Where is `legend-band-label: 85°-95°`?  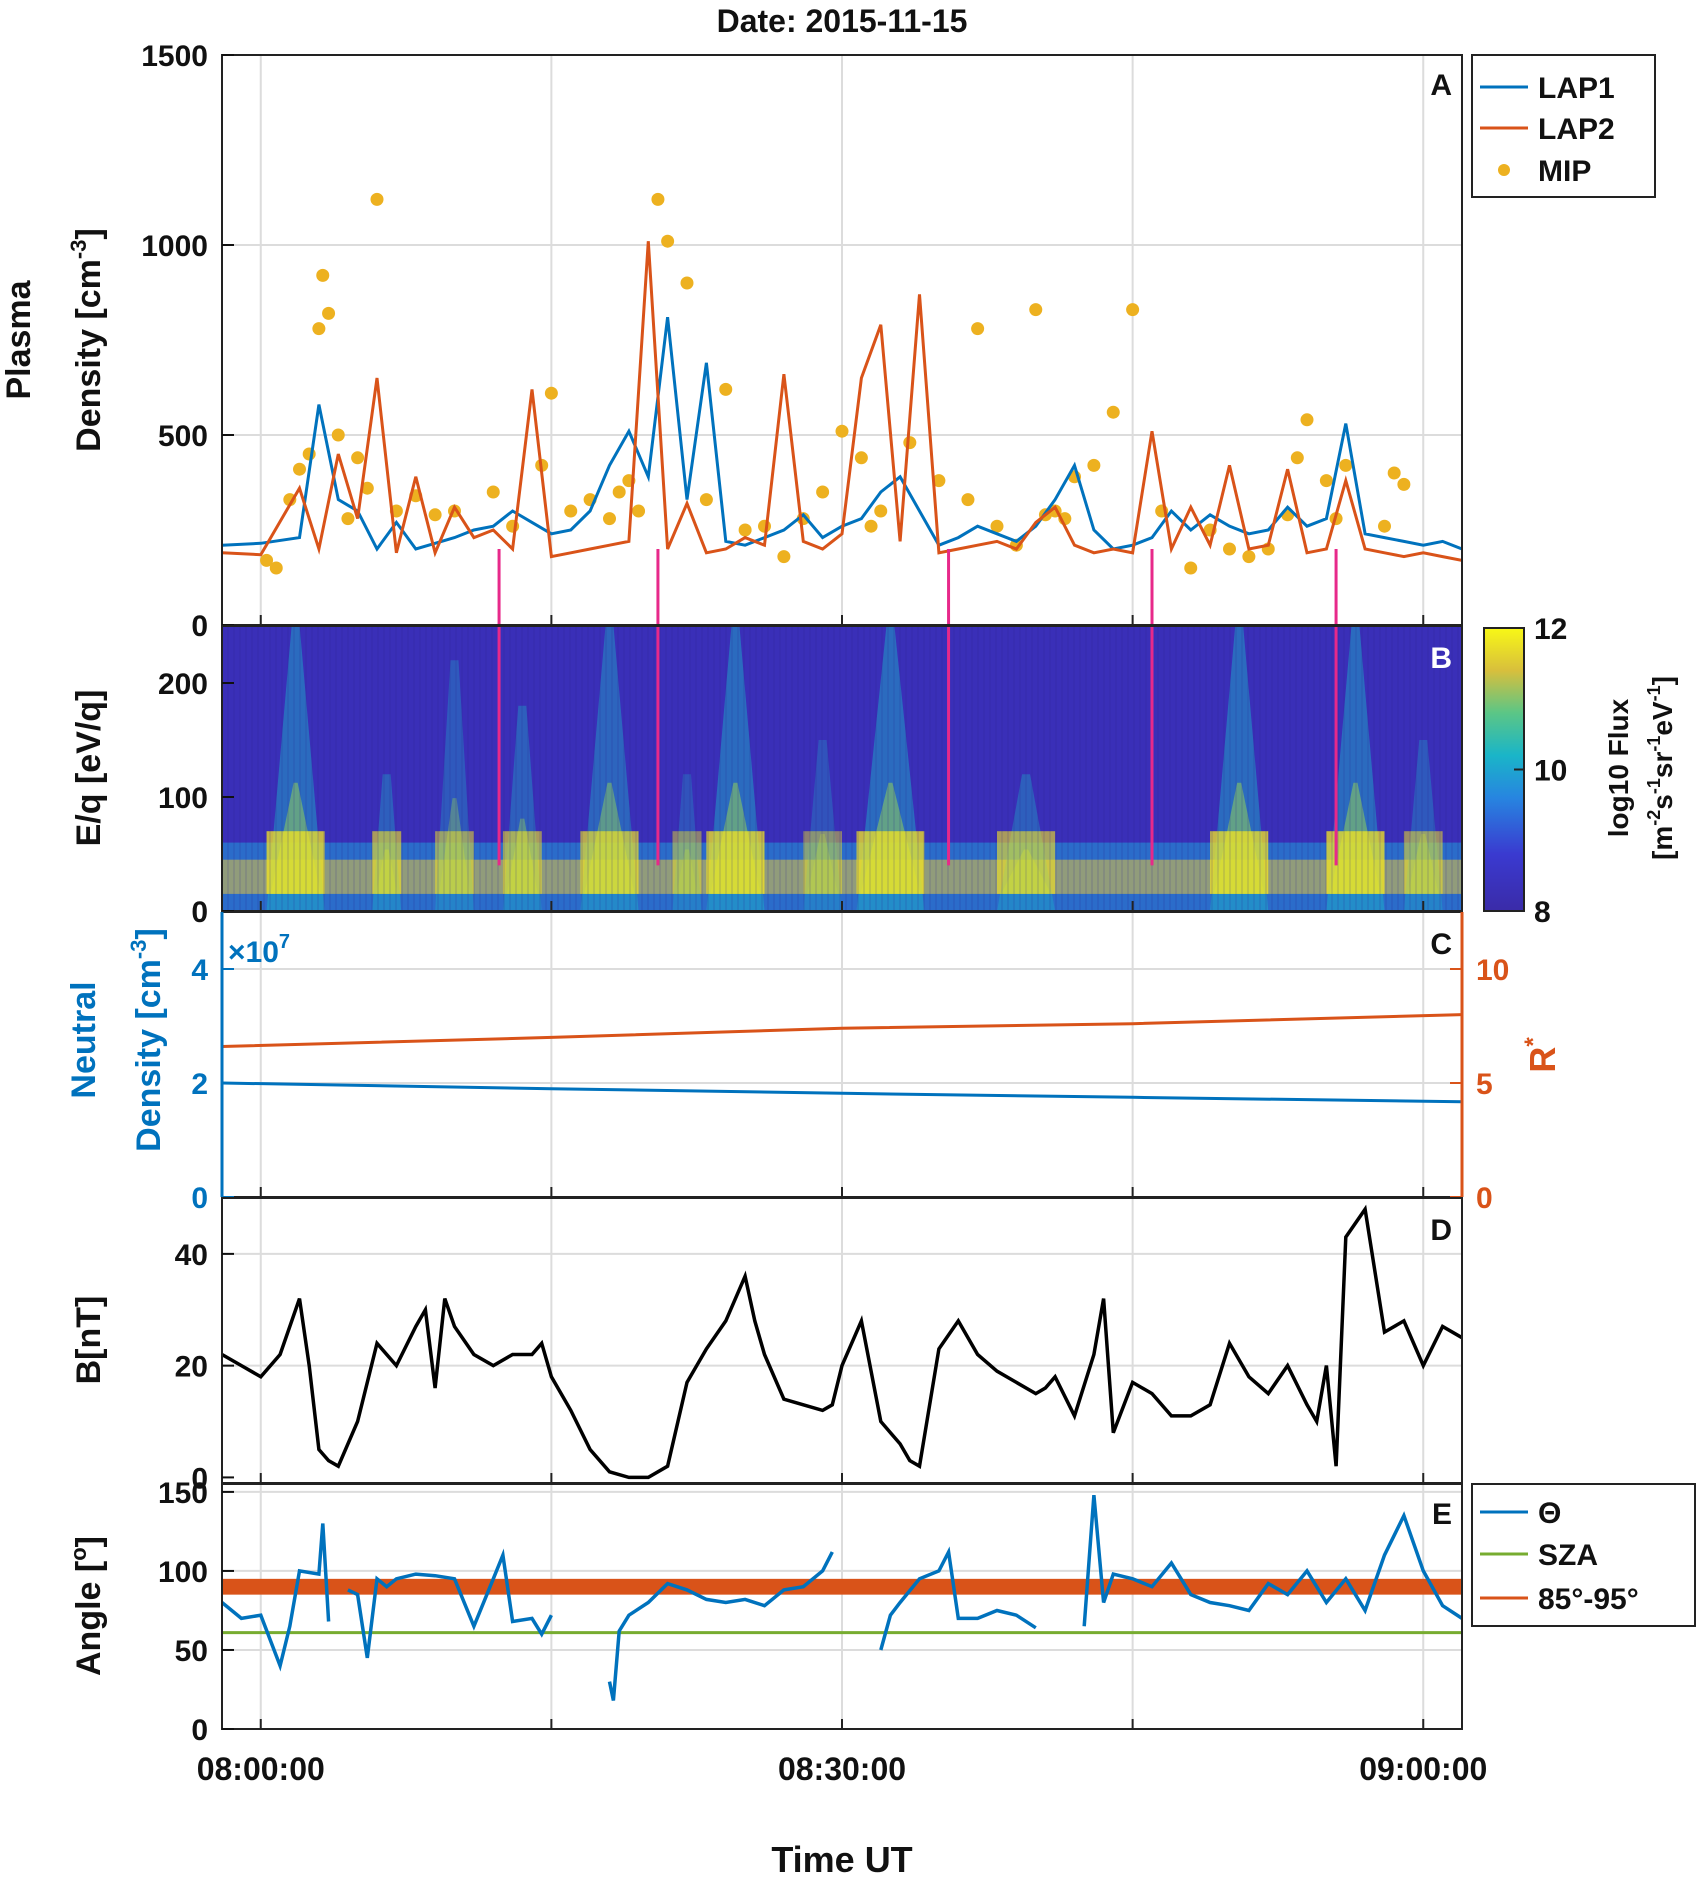
legend-band-label: 85°-95° is located at coordinates (1588, 1599).